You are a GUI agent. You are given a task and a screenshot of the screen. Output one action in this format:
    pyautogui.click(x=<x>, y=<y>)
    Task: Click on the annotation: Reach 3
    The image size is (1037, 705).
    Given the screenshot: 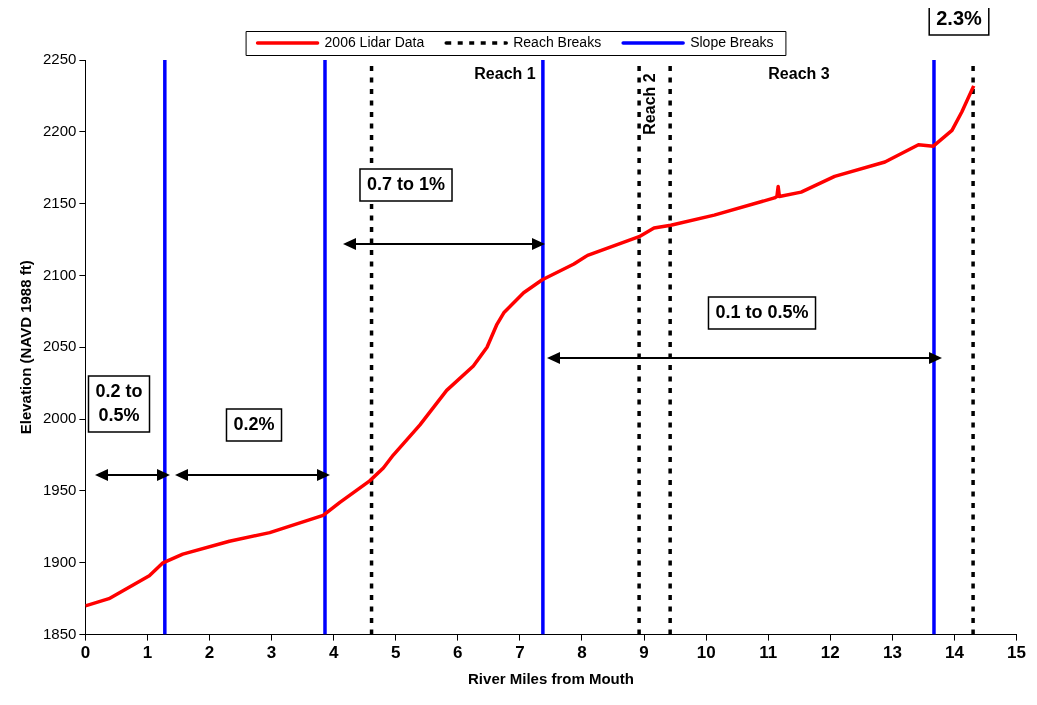 What is the action you would take?
    pyautogui.click(x=799, y=74)
    